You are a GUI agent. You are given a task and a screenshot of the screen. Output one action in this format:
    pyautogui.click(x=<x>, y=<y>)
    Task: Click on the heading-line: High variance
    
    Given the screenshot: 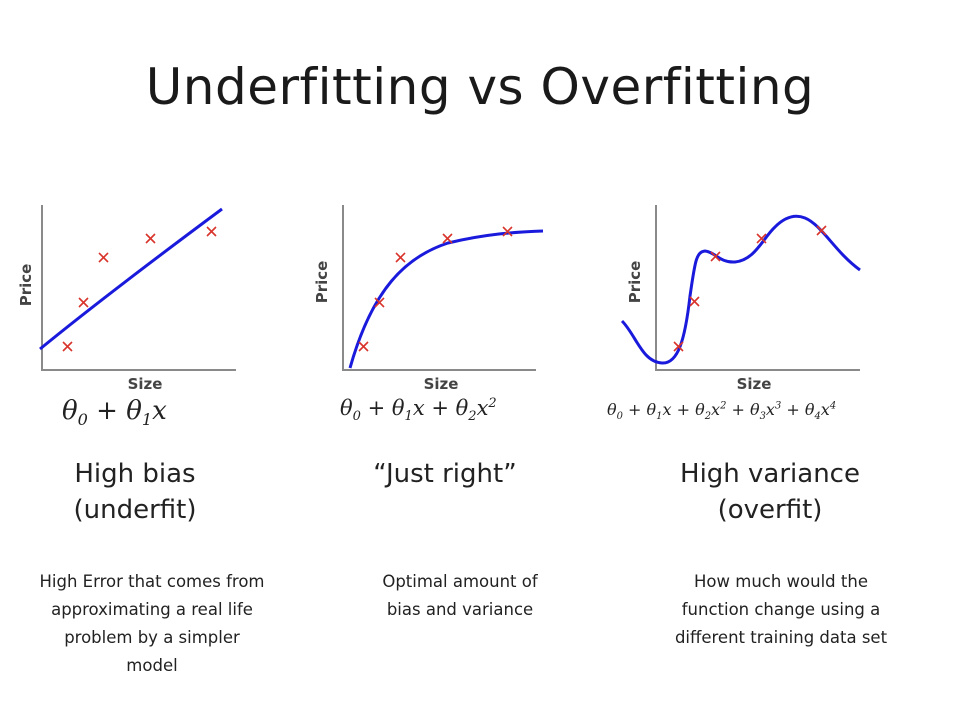 What is the action you would take?
    pyautogui.click(x=770, y=474)
    